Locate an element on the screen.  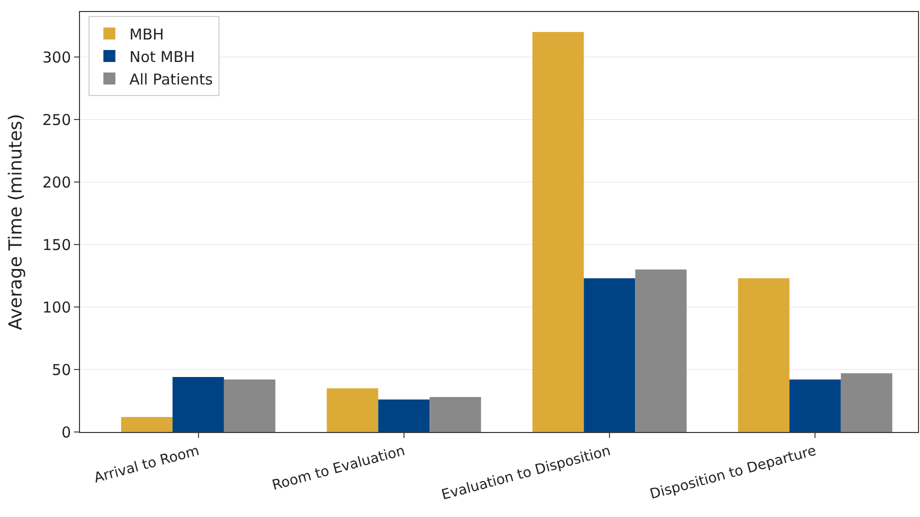
legend-label: Not MBH is located at coordinates (162, 57).